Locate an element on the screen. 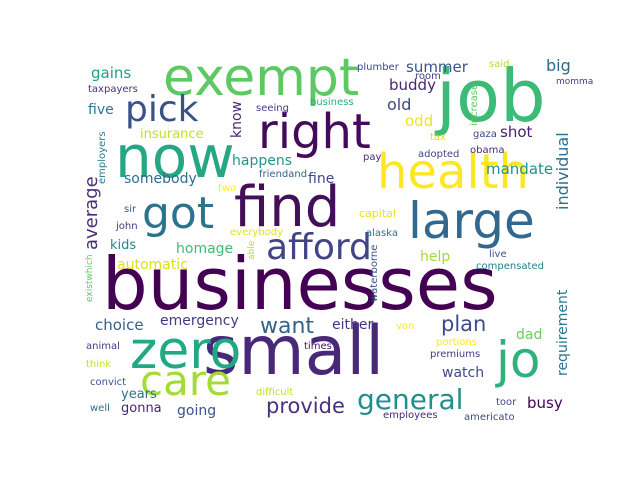 The width and height of the screenshot is (640, 480). word-big: big is located at coordinates (558, 65).